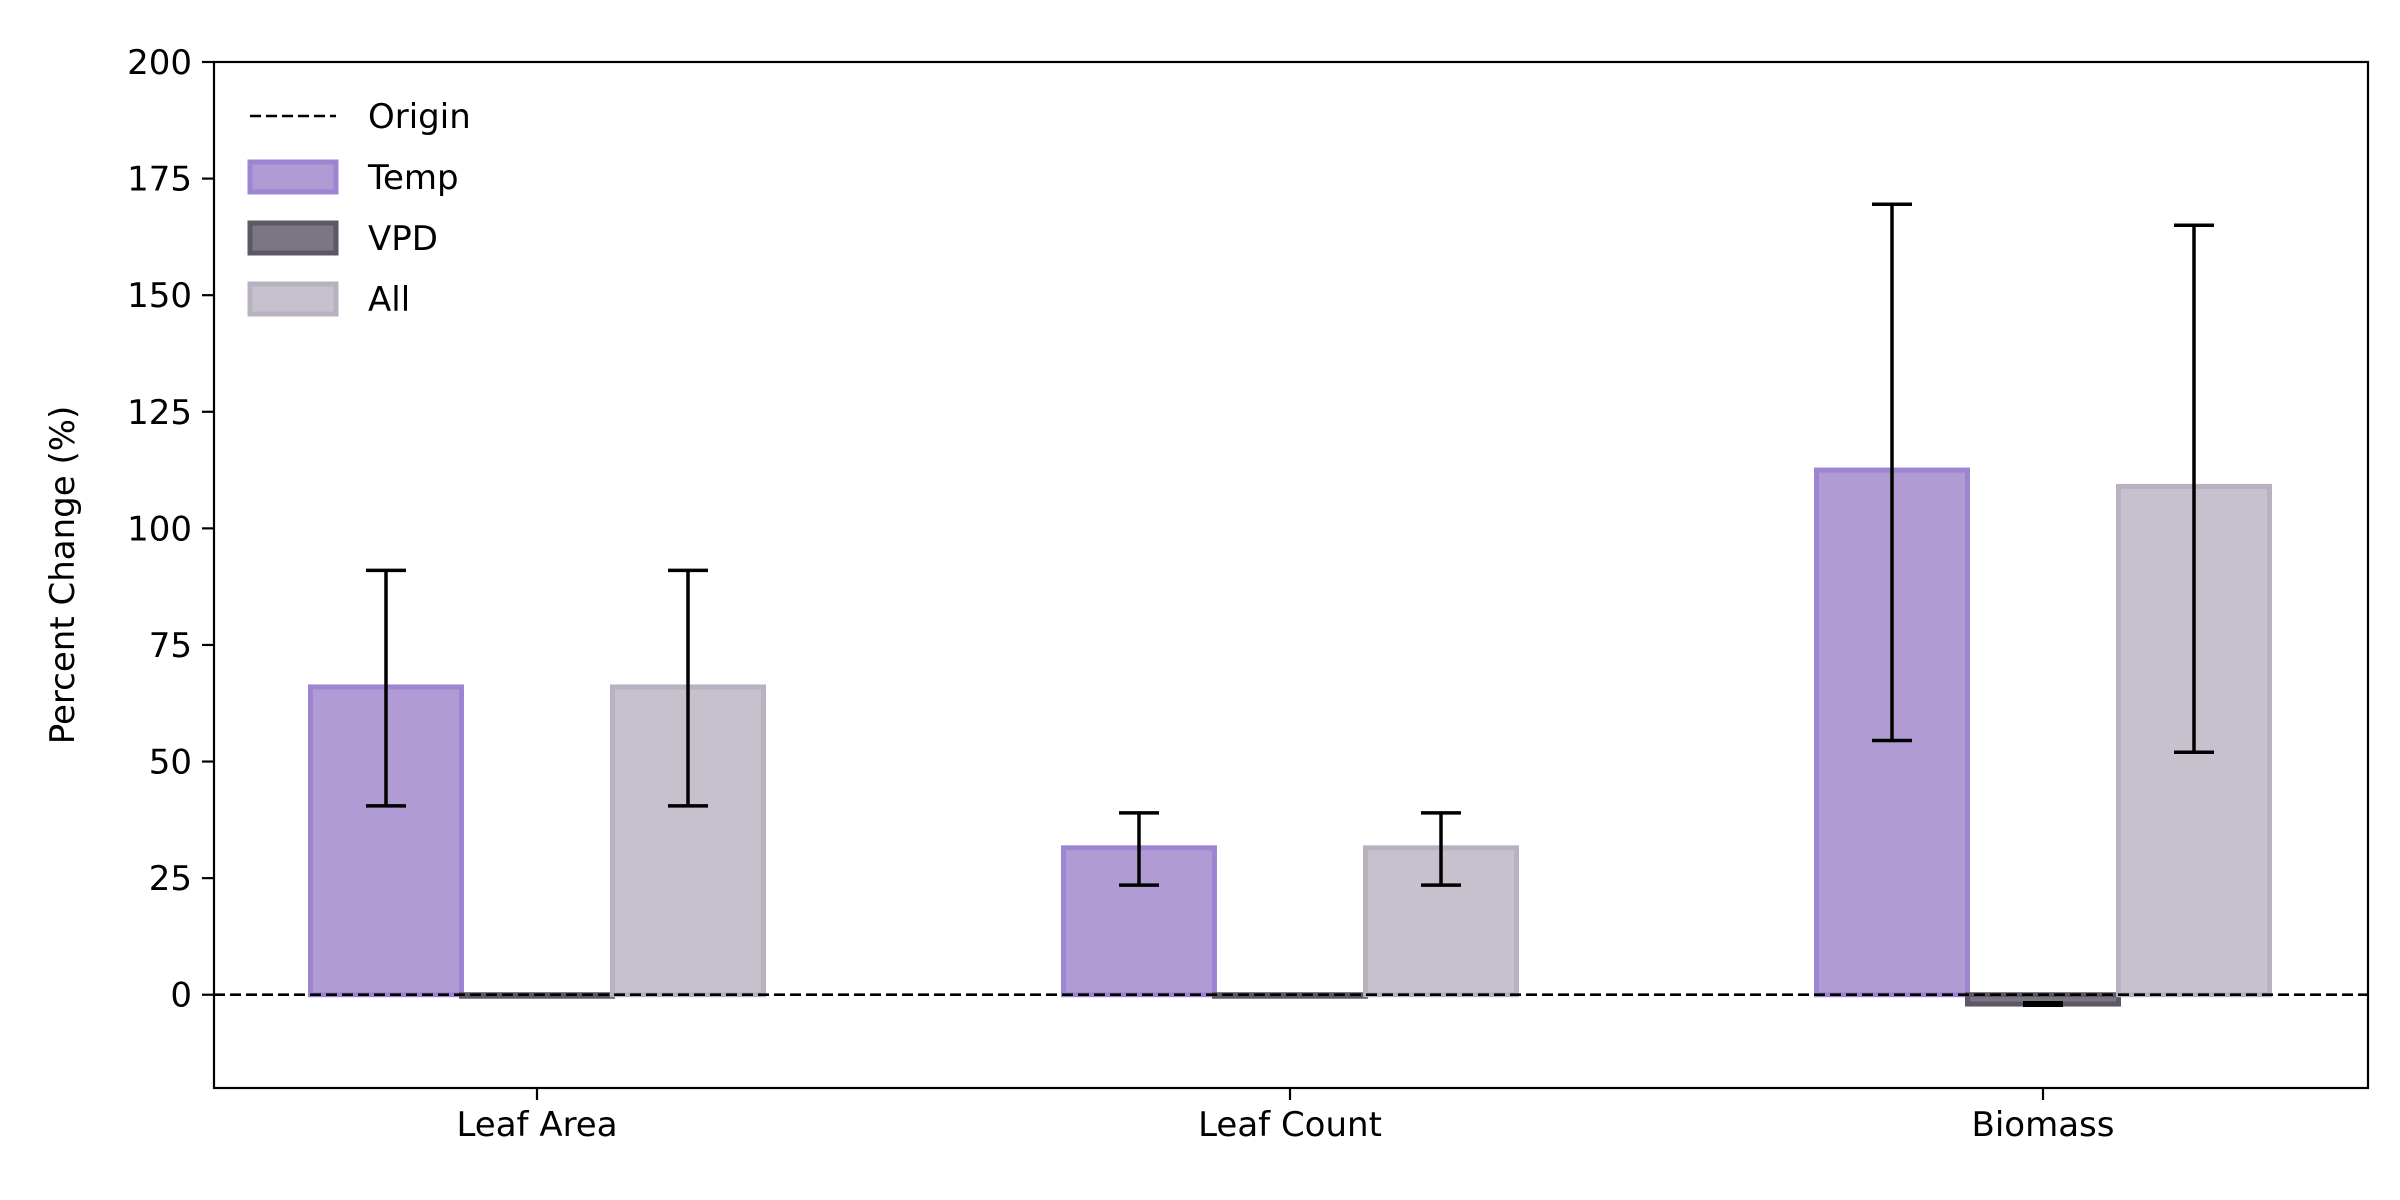 The width and height of the screenshot is (2400, 1200). I want to click on legend-swatch-all, so click(293, 299).